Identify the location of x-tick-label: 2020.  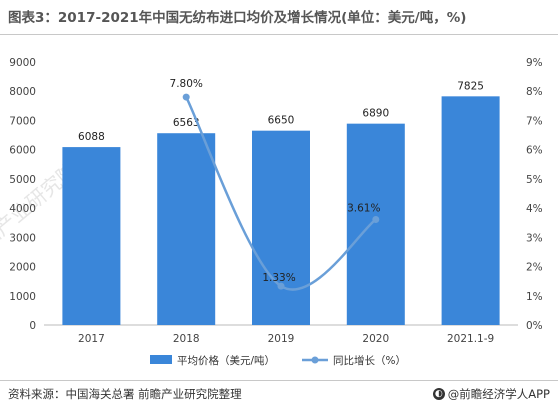
(375, 339).